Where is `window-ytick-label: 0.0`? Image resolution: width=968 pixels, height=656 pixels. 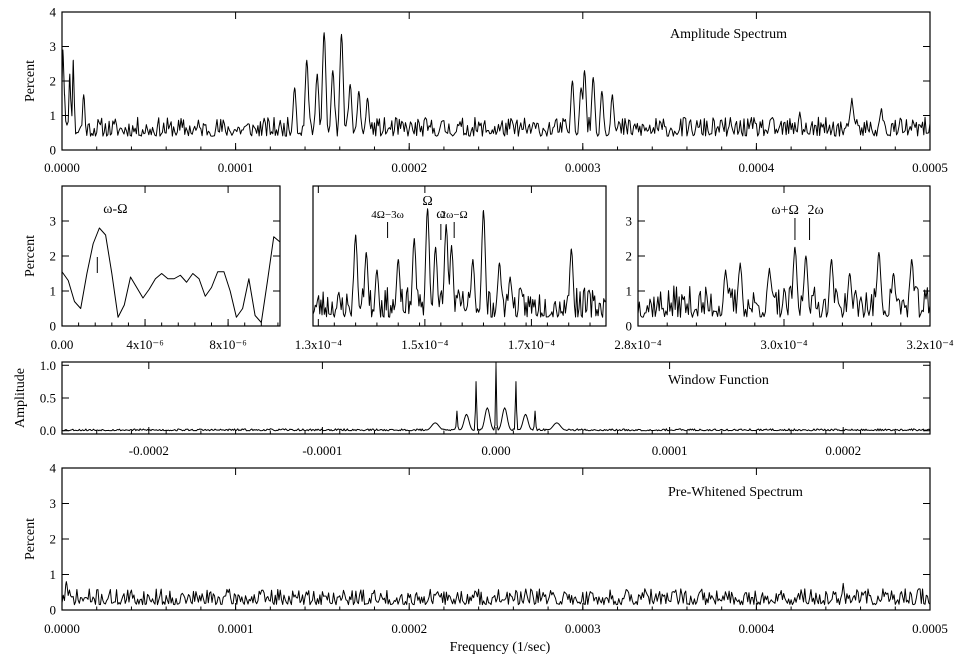 window-ytick-label: 0.0 is located at coordinates (48, 430).